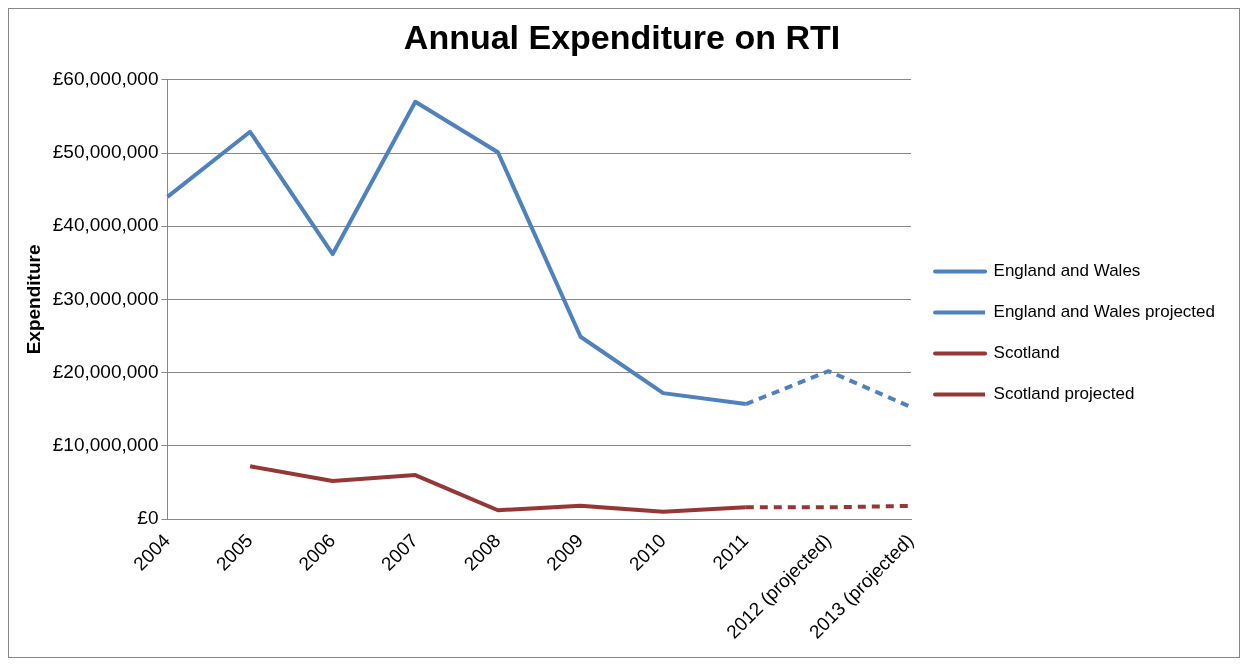 This screenshot has height=669, width=1252. I want to click on y-axis-title: Expenditure, so click(33, 299).